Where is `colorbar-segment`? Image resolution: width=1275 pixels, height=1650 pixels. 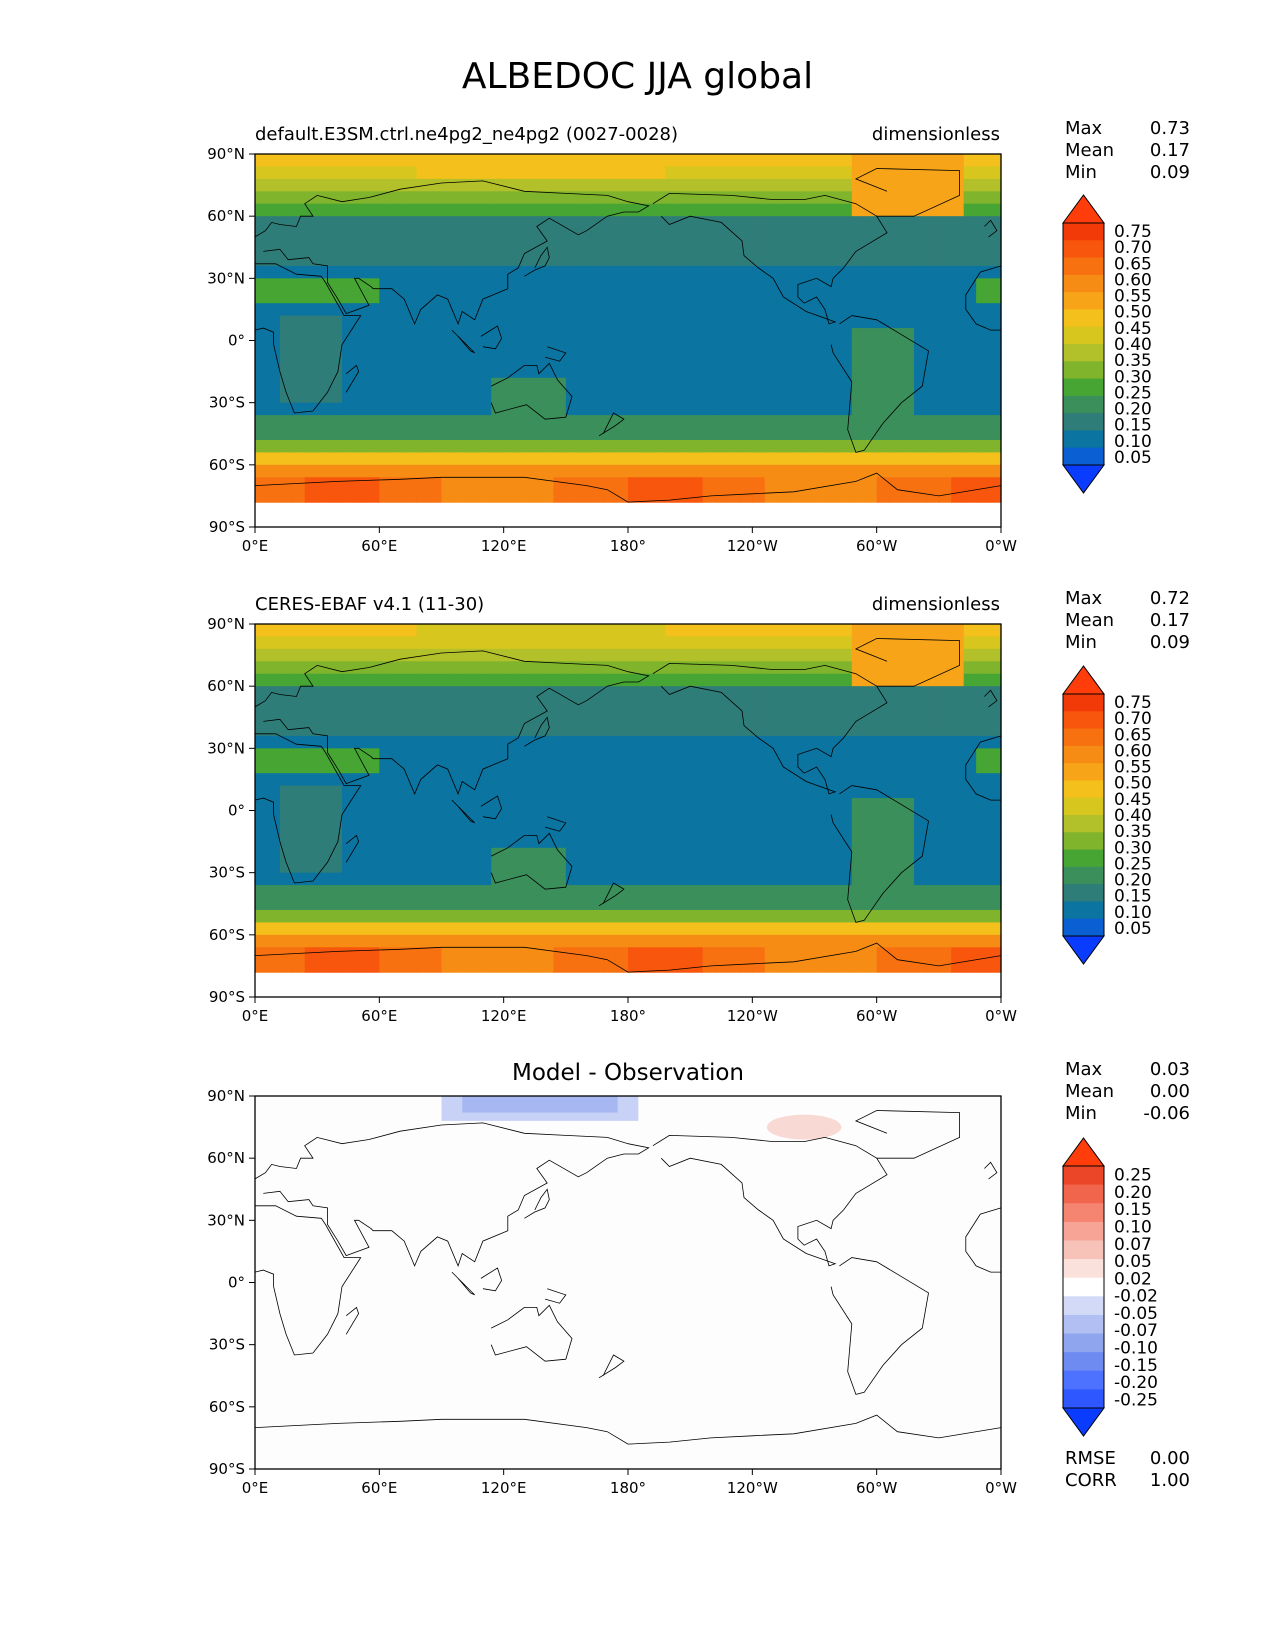
colorbar-segment is located at coordinates (1083, 266).